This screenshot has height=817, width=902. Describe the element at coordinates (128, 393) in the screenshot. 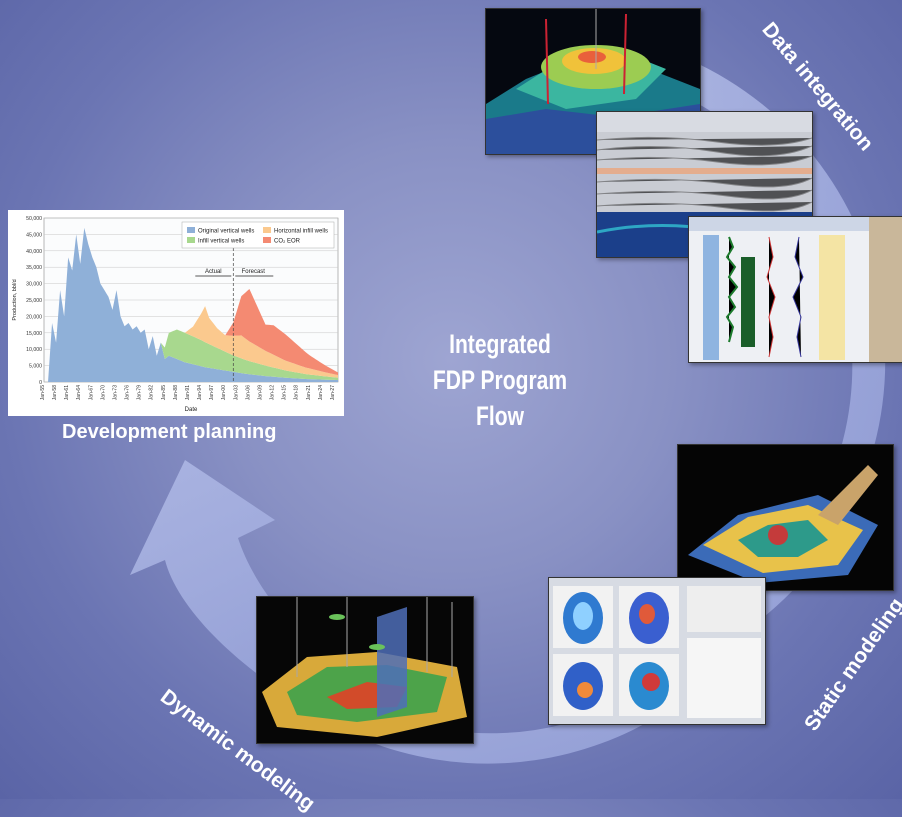

I see `x-tick-label: Jan-76` at that location.